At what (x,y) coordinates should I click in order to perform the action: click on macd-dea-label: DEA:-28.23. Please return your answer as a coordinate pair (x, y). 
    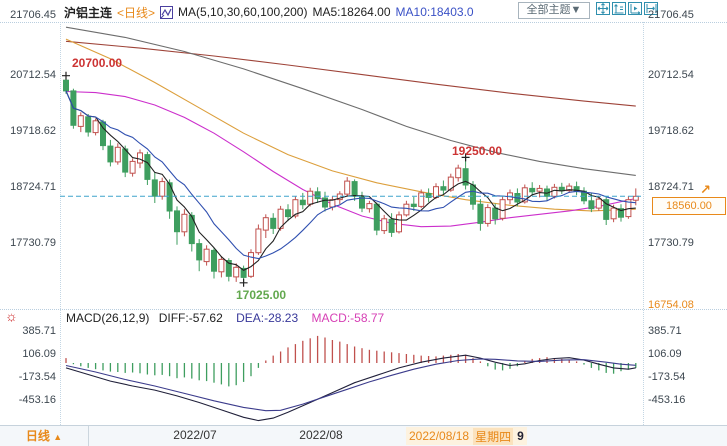
    Looking at the image, I should click on (267, 318).